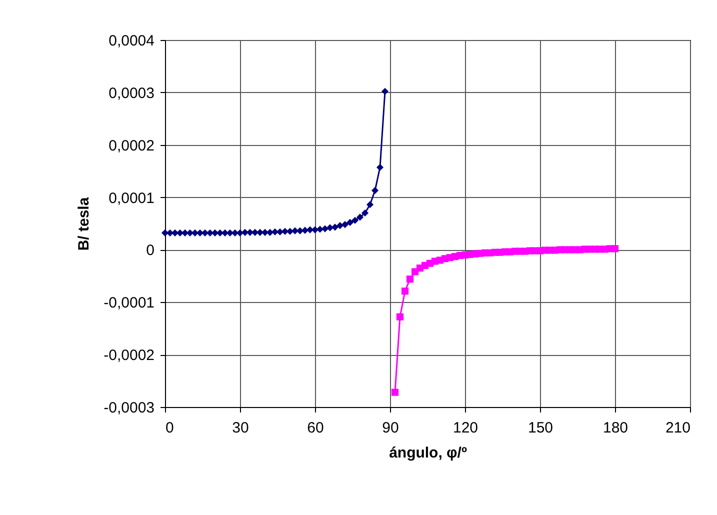 The width and height of the screenshot is (717, 515). I want to click on y-tick-label: 0,0003, so click(131, 93).